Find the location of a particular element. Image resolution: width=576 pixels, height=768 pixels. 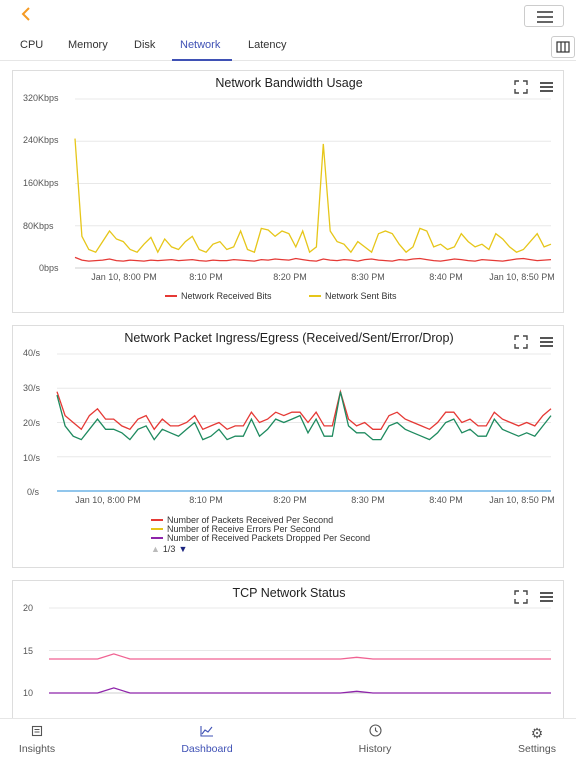

legend-pager: ▲ 1/3 ▼ is located at coordinates (169, 549).